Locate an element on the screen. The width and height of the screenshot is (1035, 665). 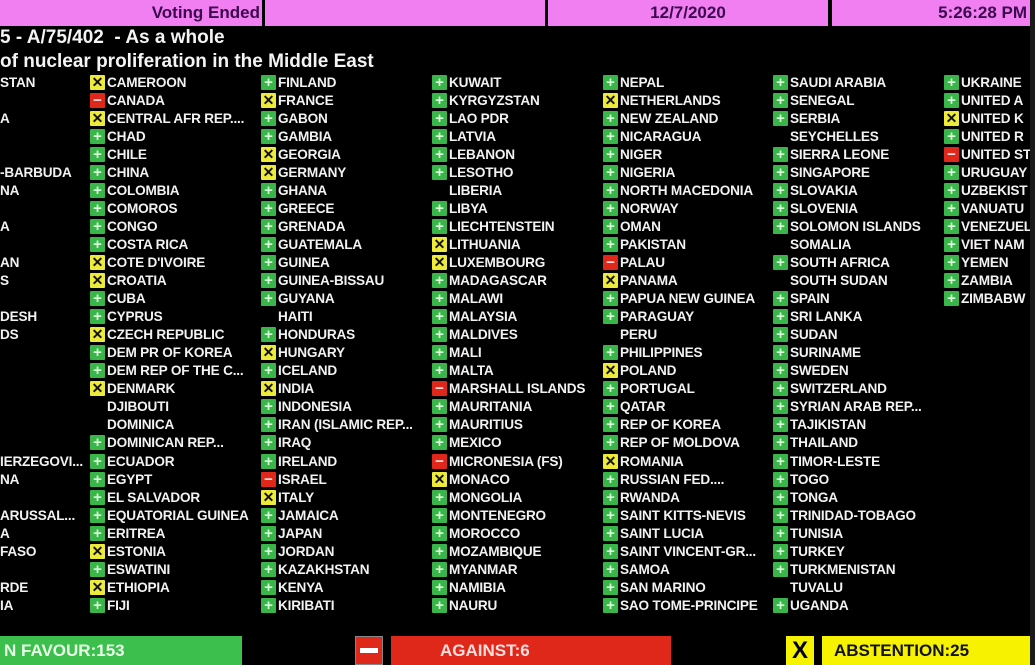
country-row: ✕ NETHERLANDS is located at coordinates (680, 100).